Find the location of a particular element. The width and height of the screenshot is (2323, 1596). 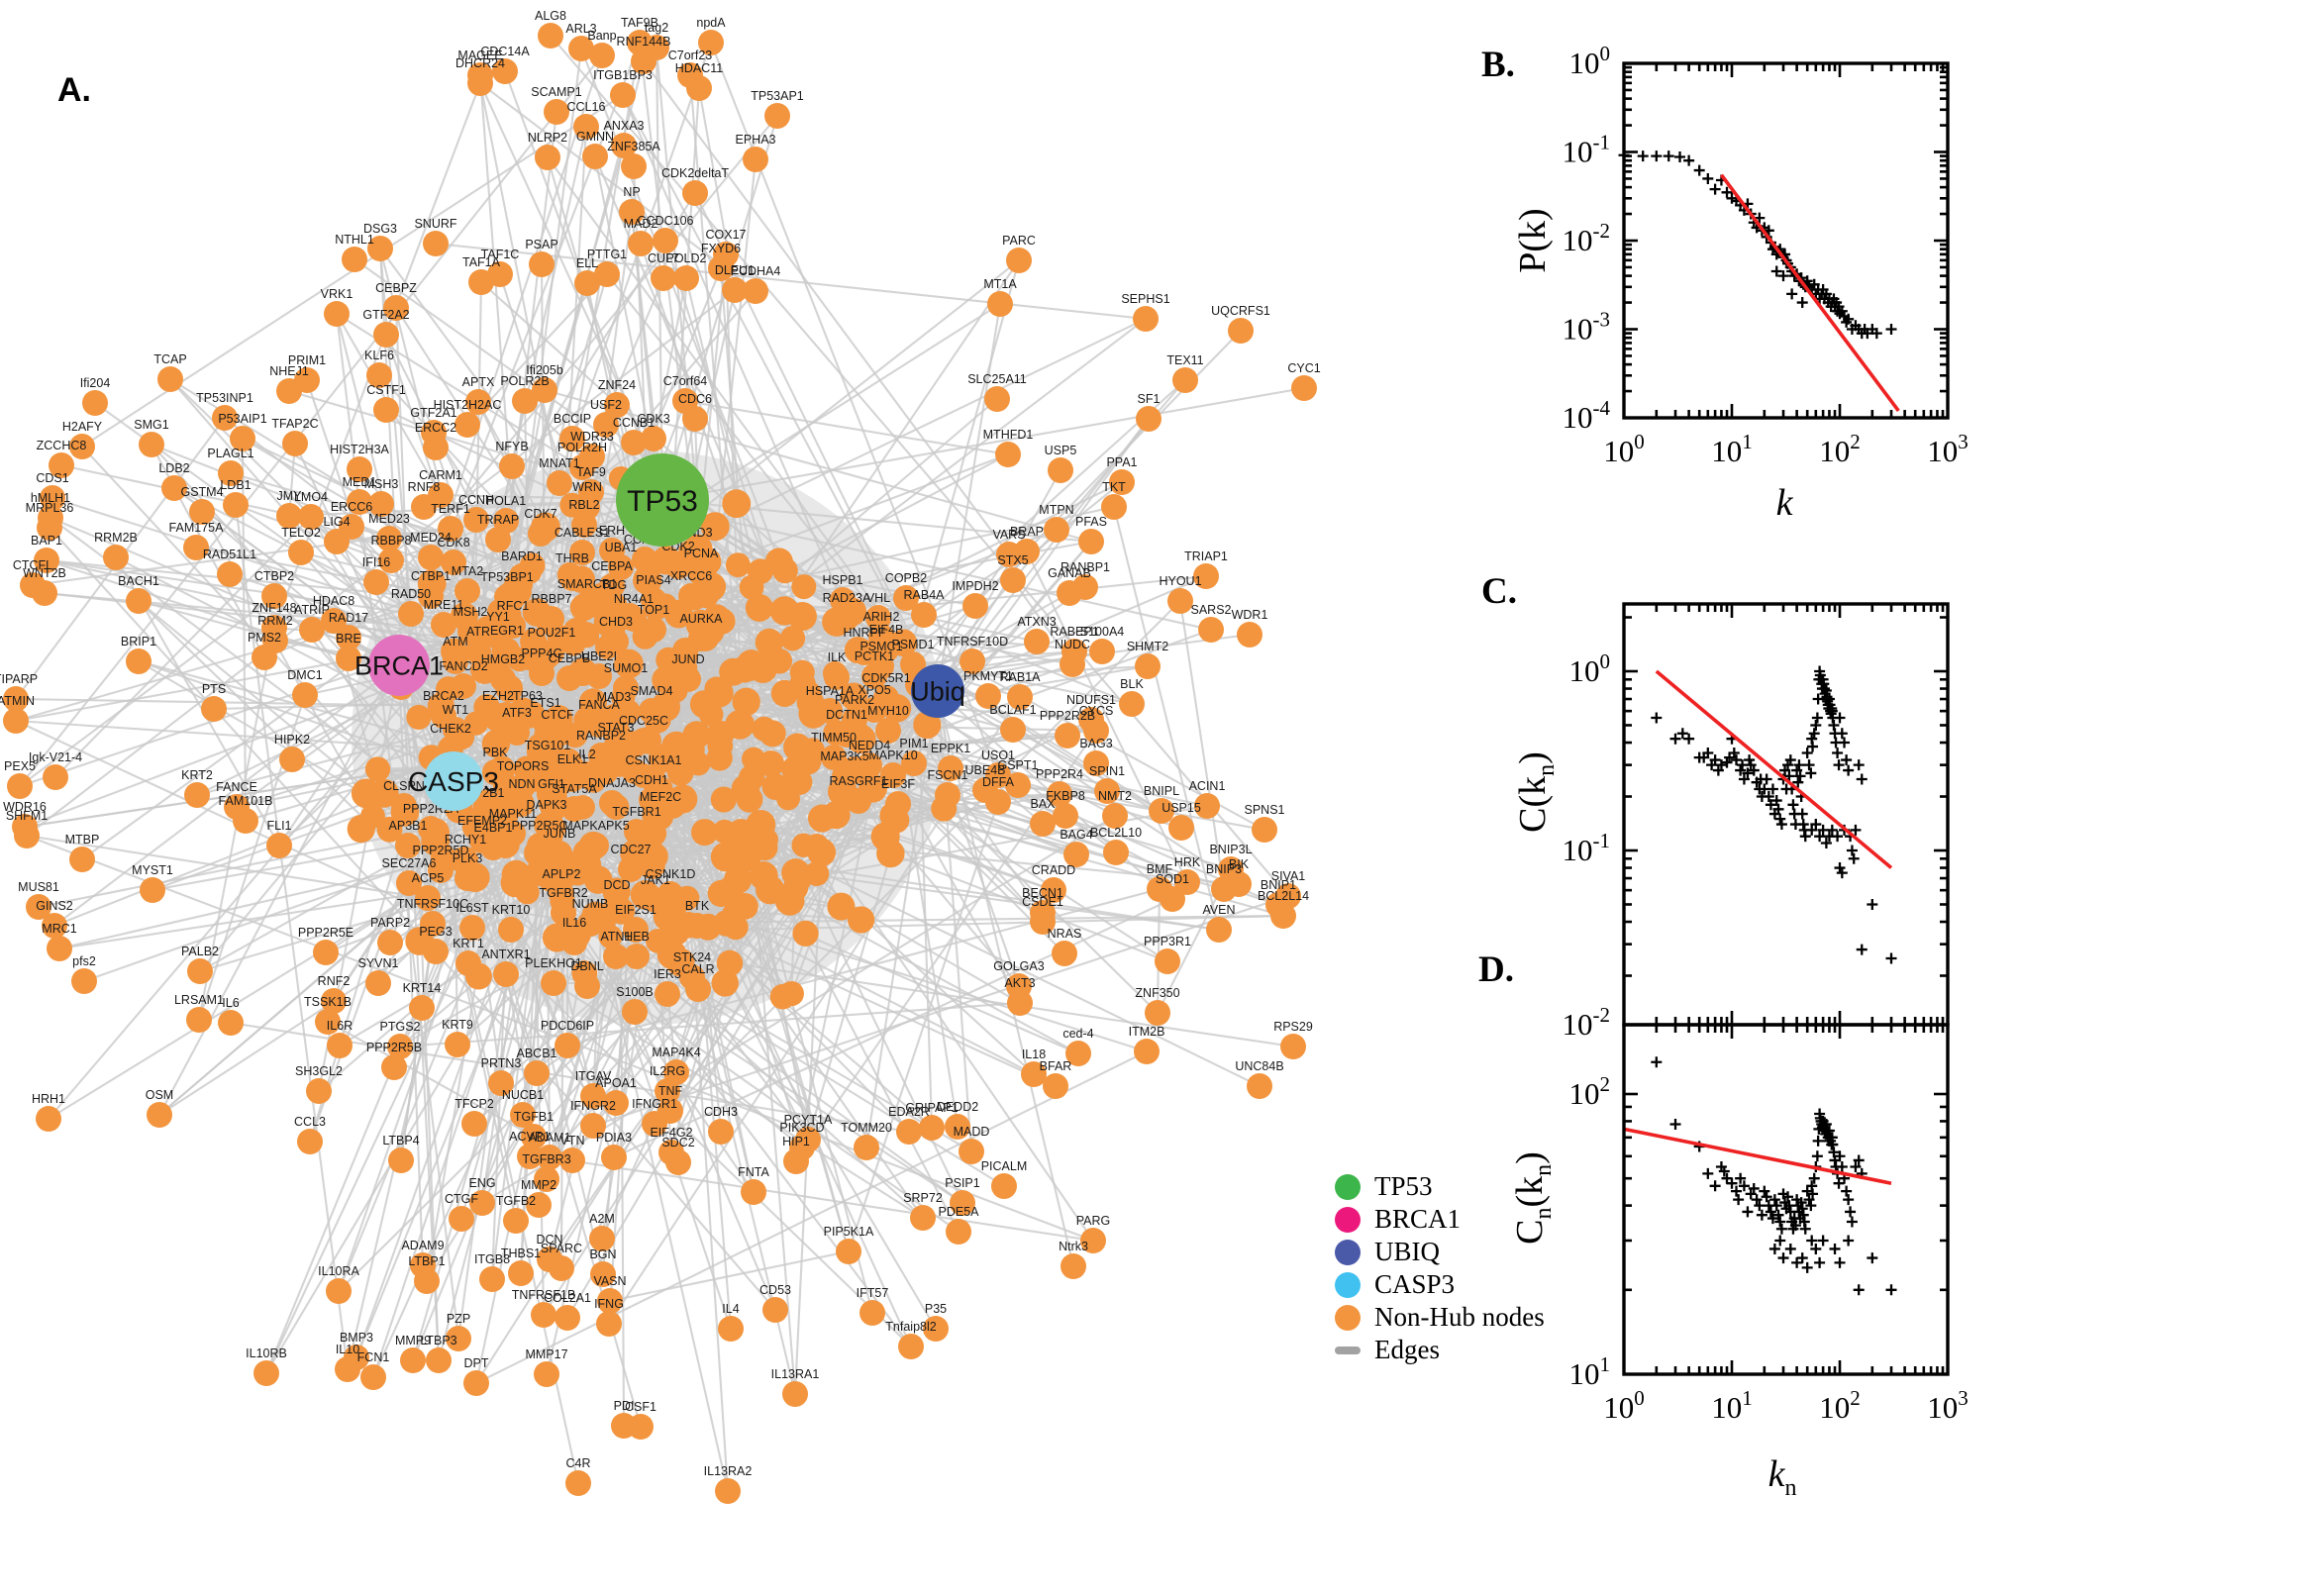

gene-label: RASGRF1 is located at coordinates (858, 781).